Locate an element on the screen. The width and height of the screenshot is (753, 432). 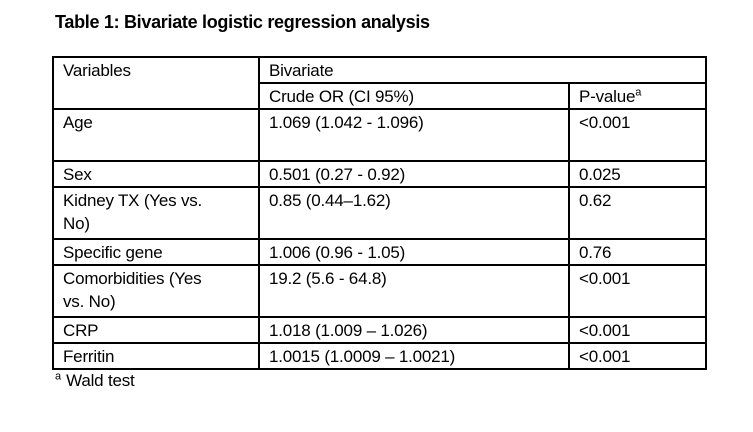
footnote: a Wald test is located at coordinates (95, 381).